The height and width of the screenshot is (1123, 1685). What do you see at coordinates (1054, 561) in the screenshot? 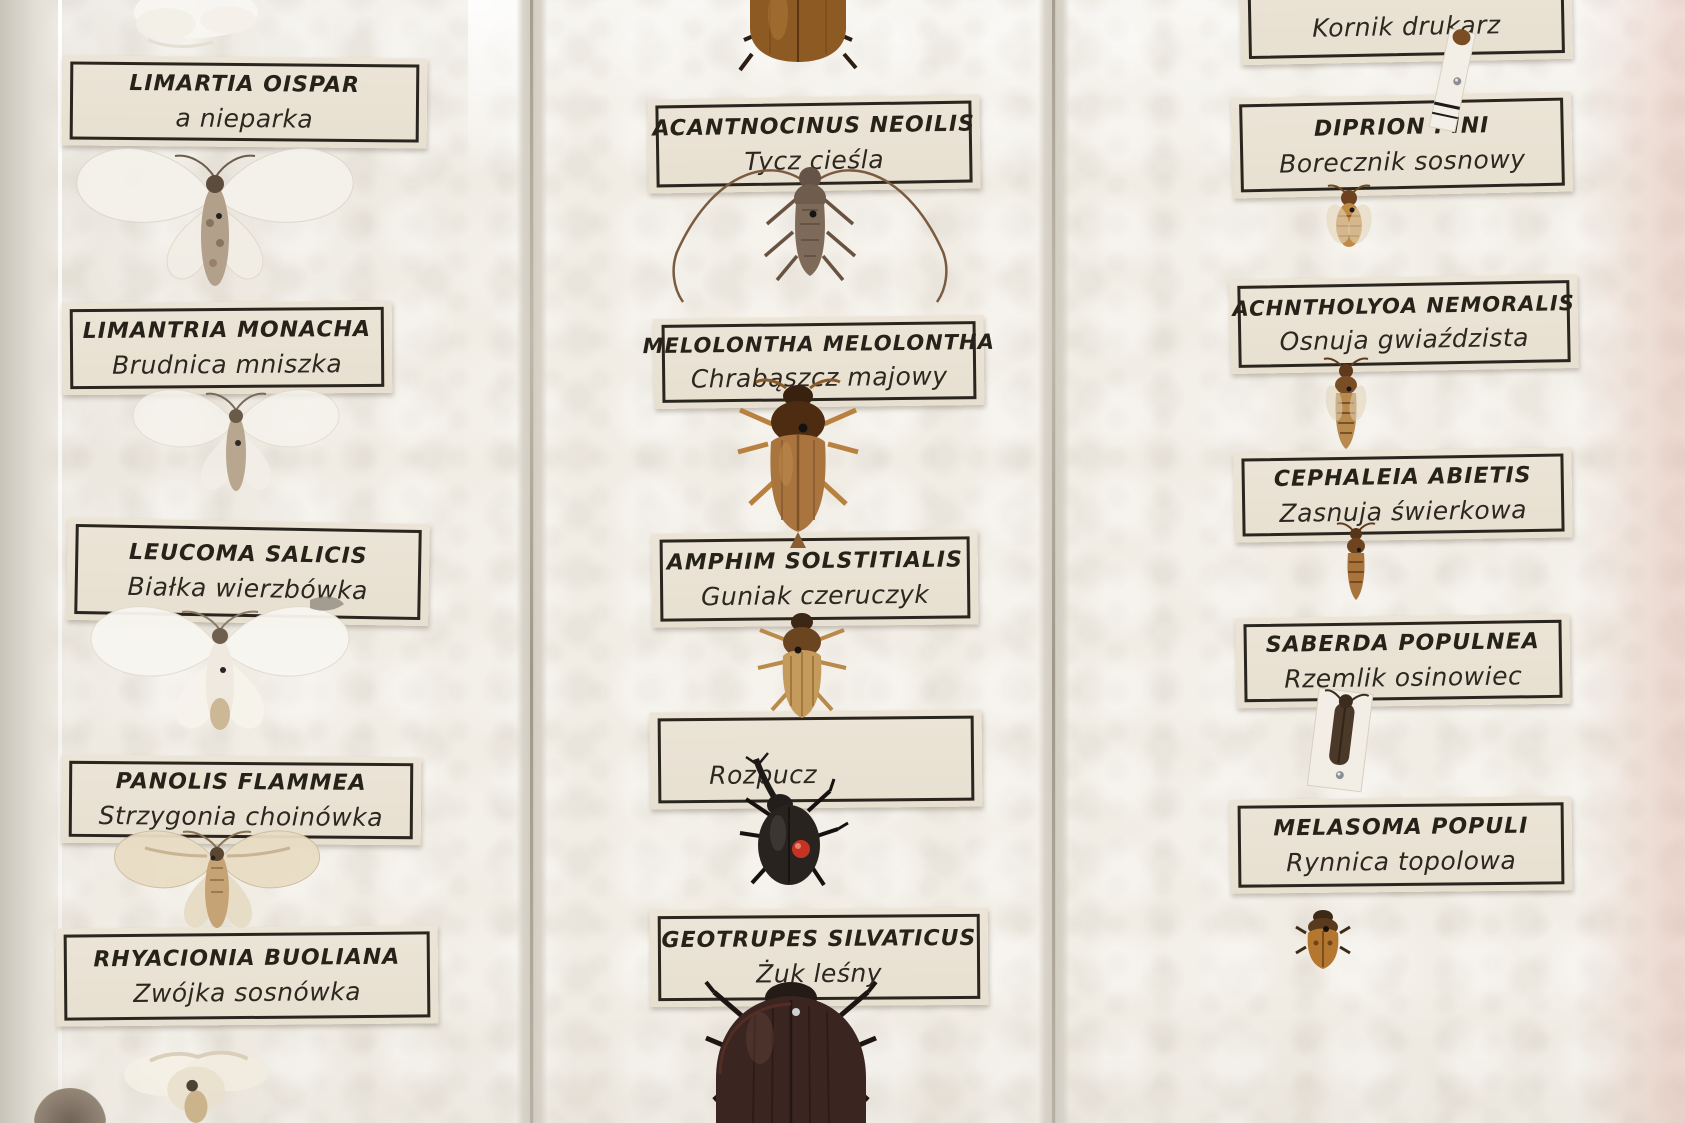
I see `foam-seam-right` at bounding box center [1054, 561].